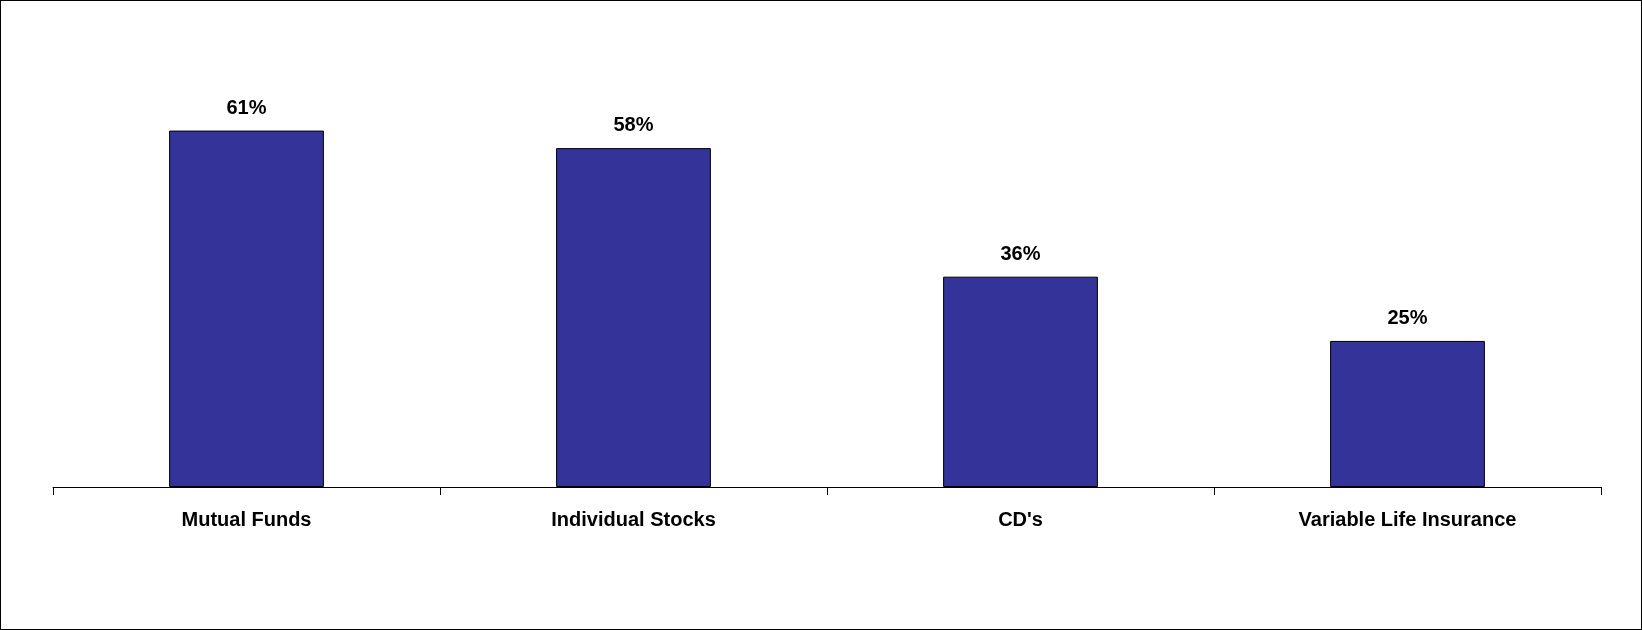 The width and height of the screenshot is (1642, 630). I want to click on x-tick-label: Variable Life Insurance, so click(1407, 519).